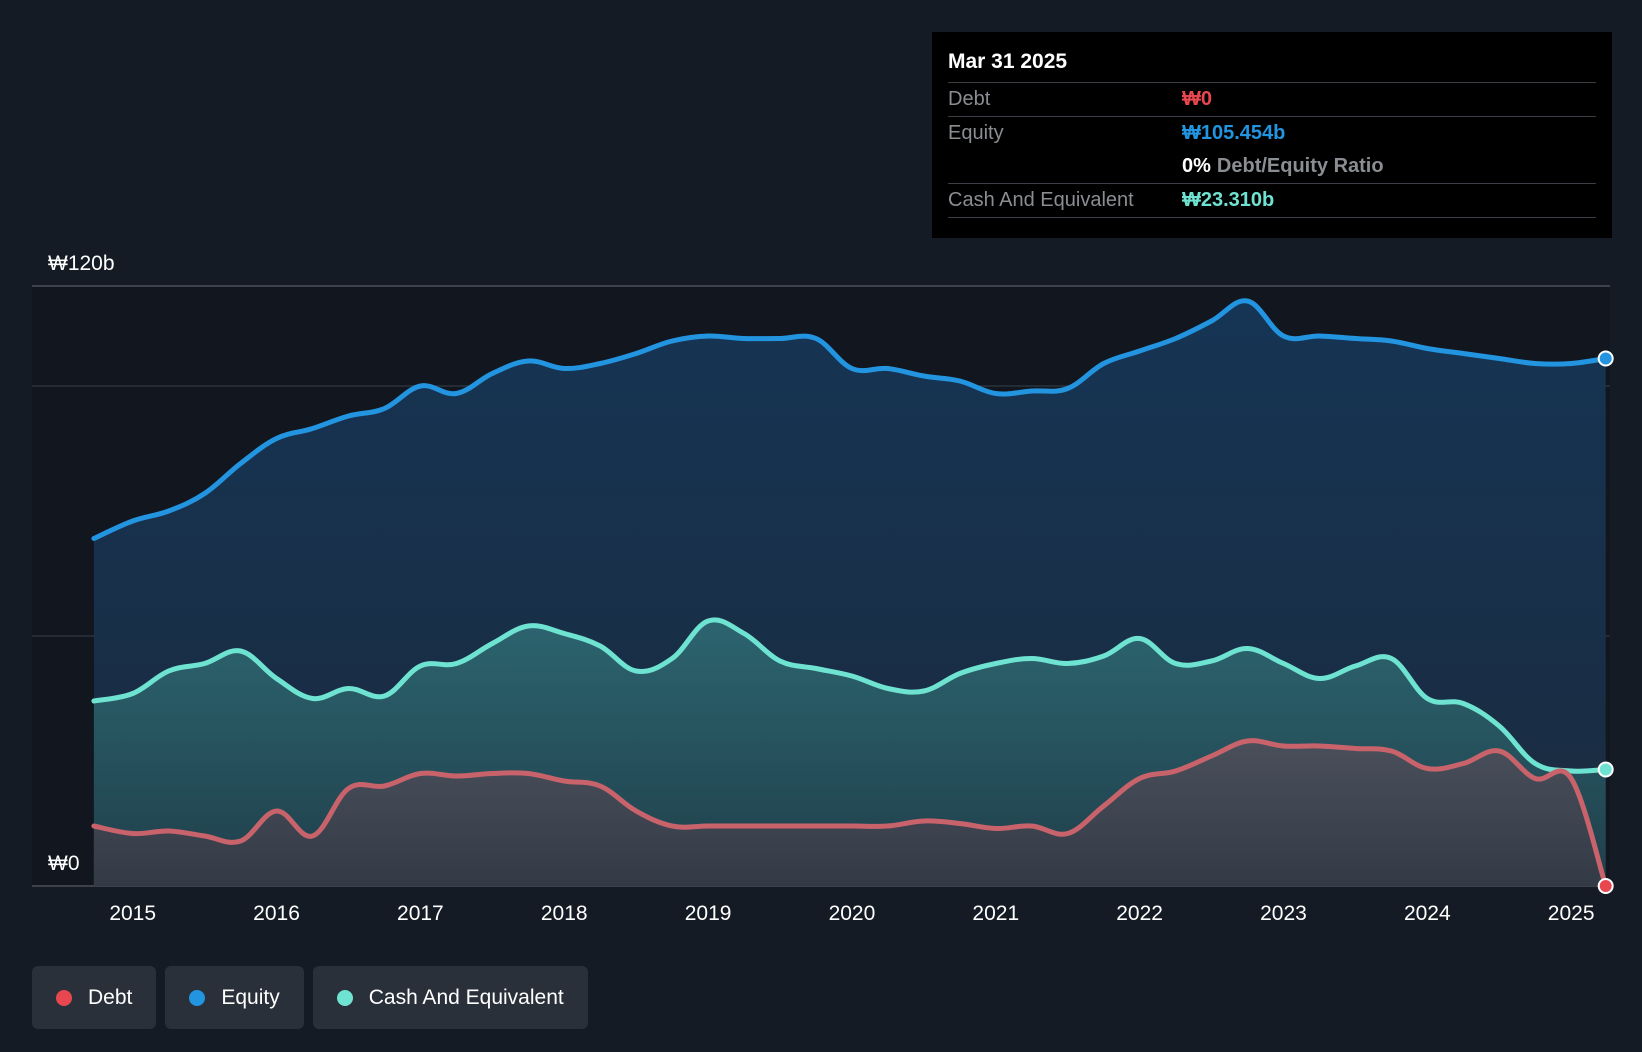 The image size is (1642, 1052). Describe the element at coordinates (310, 997) in the screenshot. I see `legend: Debt Equity Cash And Equivalent` at that location.